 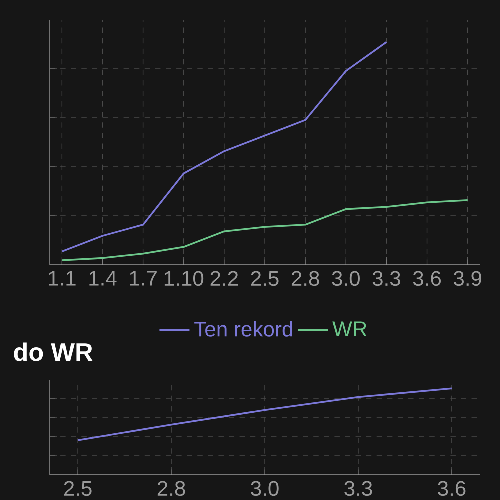 I want to click on legend-label: Ten rekord, so click(x=243, y=329).